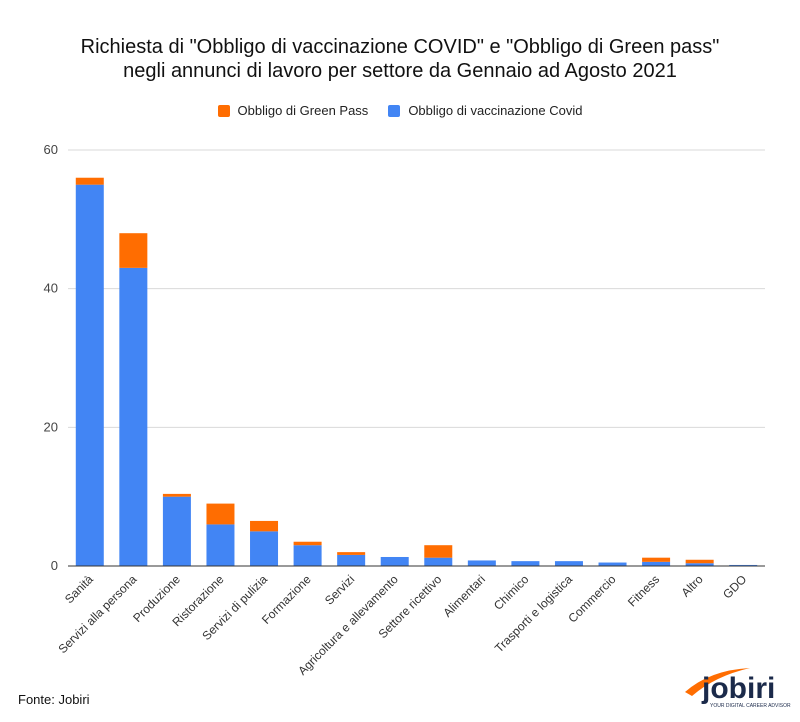 The image size is (800, 722). I want to click on x-tick-label: Servizi, so click(339, 589).